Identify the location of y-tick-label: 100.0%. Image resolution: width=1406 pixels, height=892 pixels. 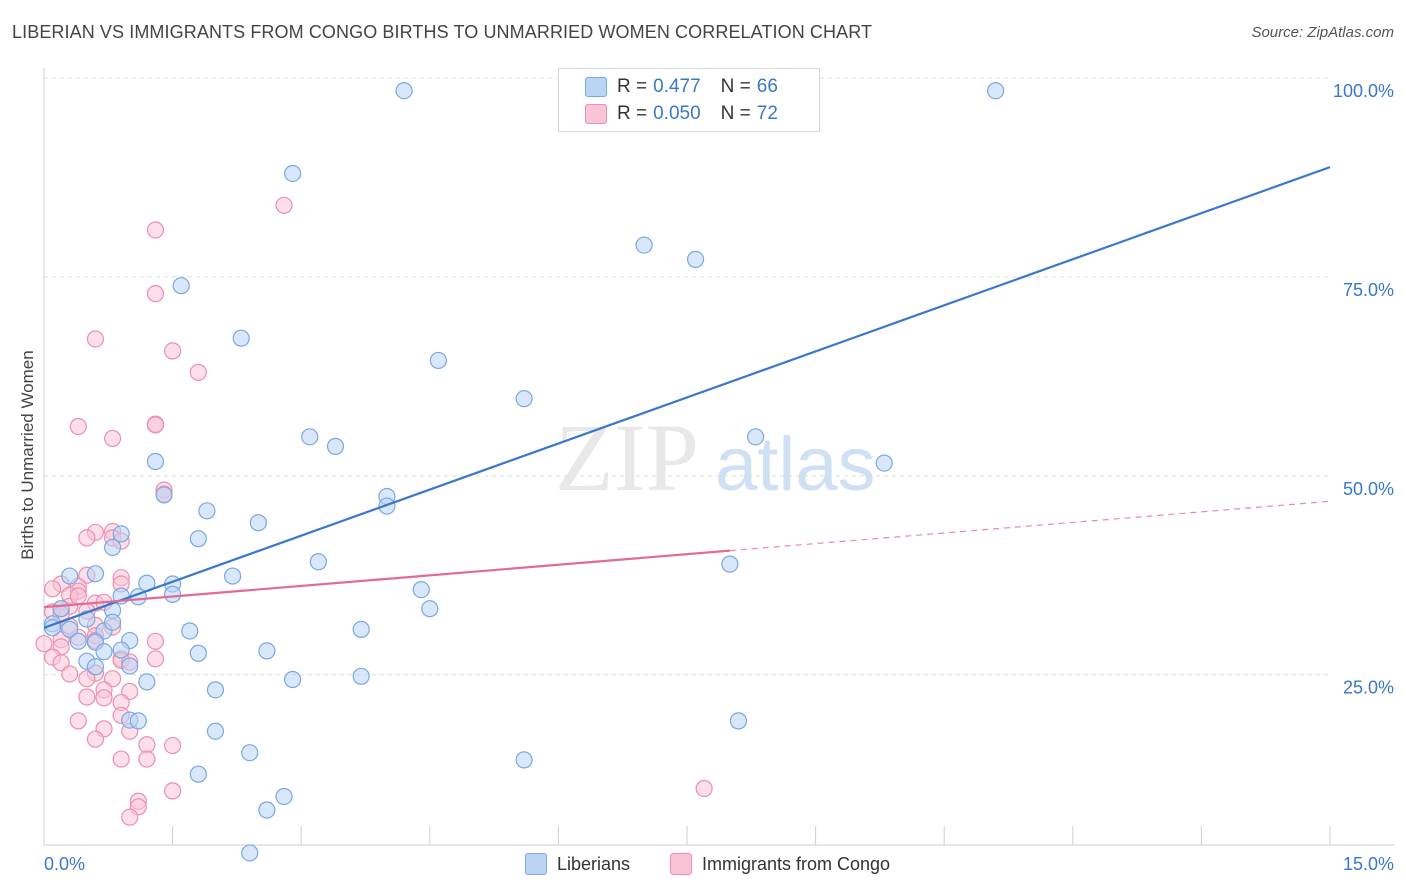
(1363, 91).